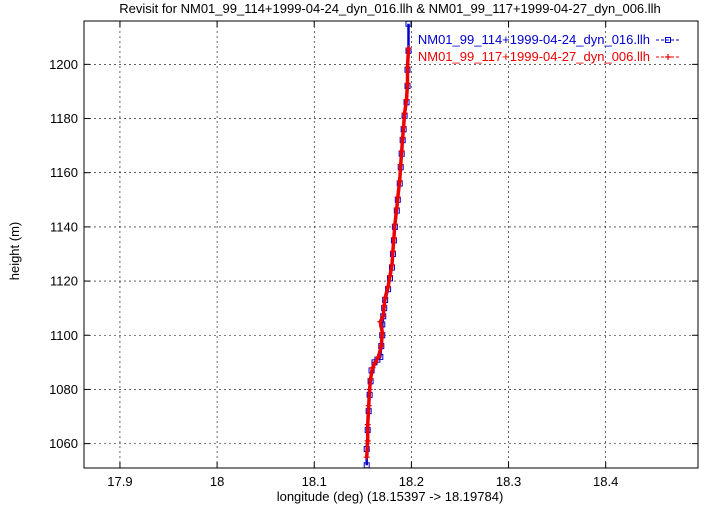 This screenshot has height=510, width=721. I want to click on y-tick-label: 1120, so click(64, 281).